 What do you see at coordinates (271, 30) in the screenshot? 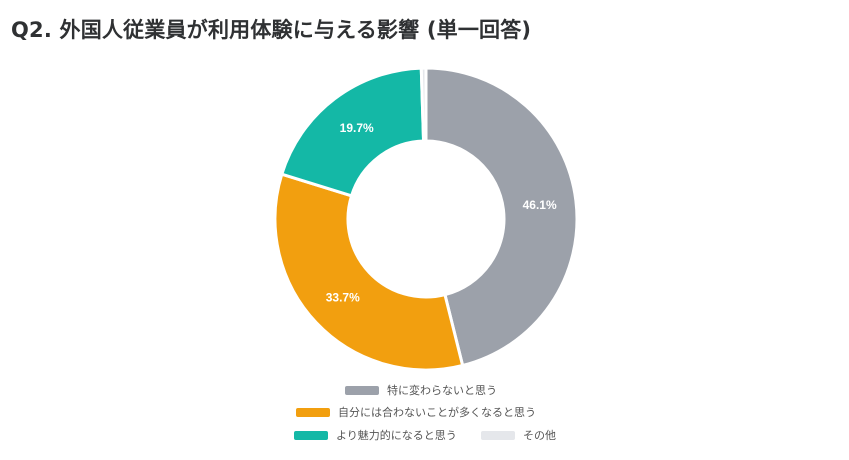
I see `chart-title: Q2. 外国人従業員が利用体験に与える影響 (単一回答)` at bounding box center [271, 30].